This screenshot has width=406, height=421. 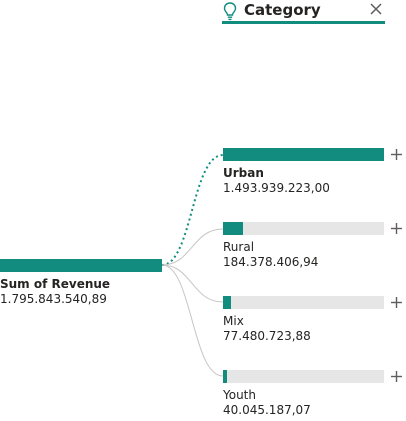 I want to click on connector-urban, so click(x=192, y=210).